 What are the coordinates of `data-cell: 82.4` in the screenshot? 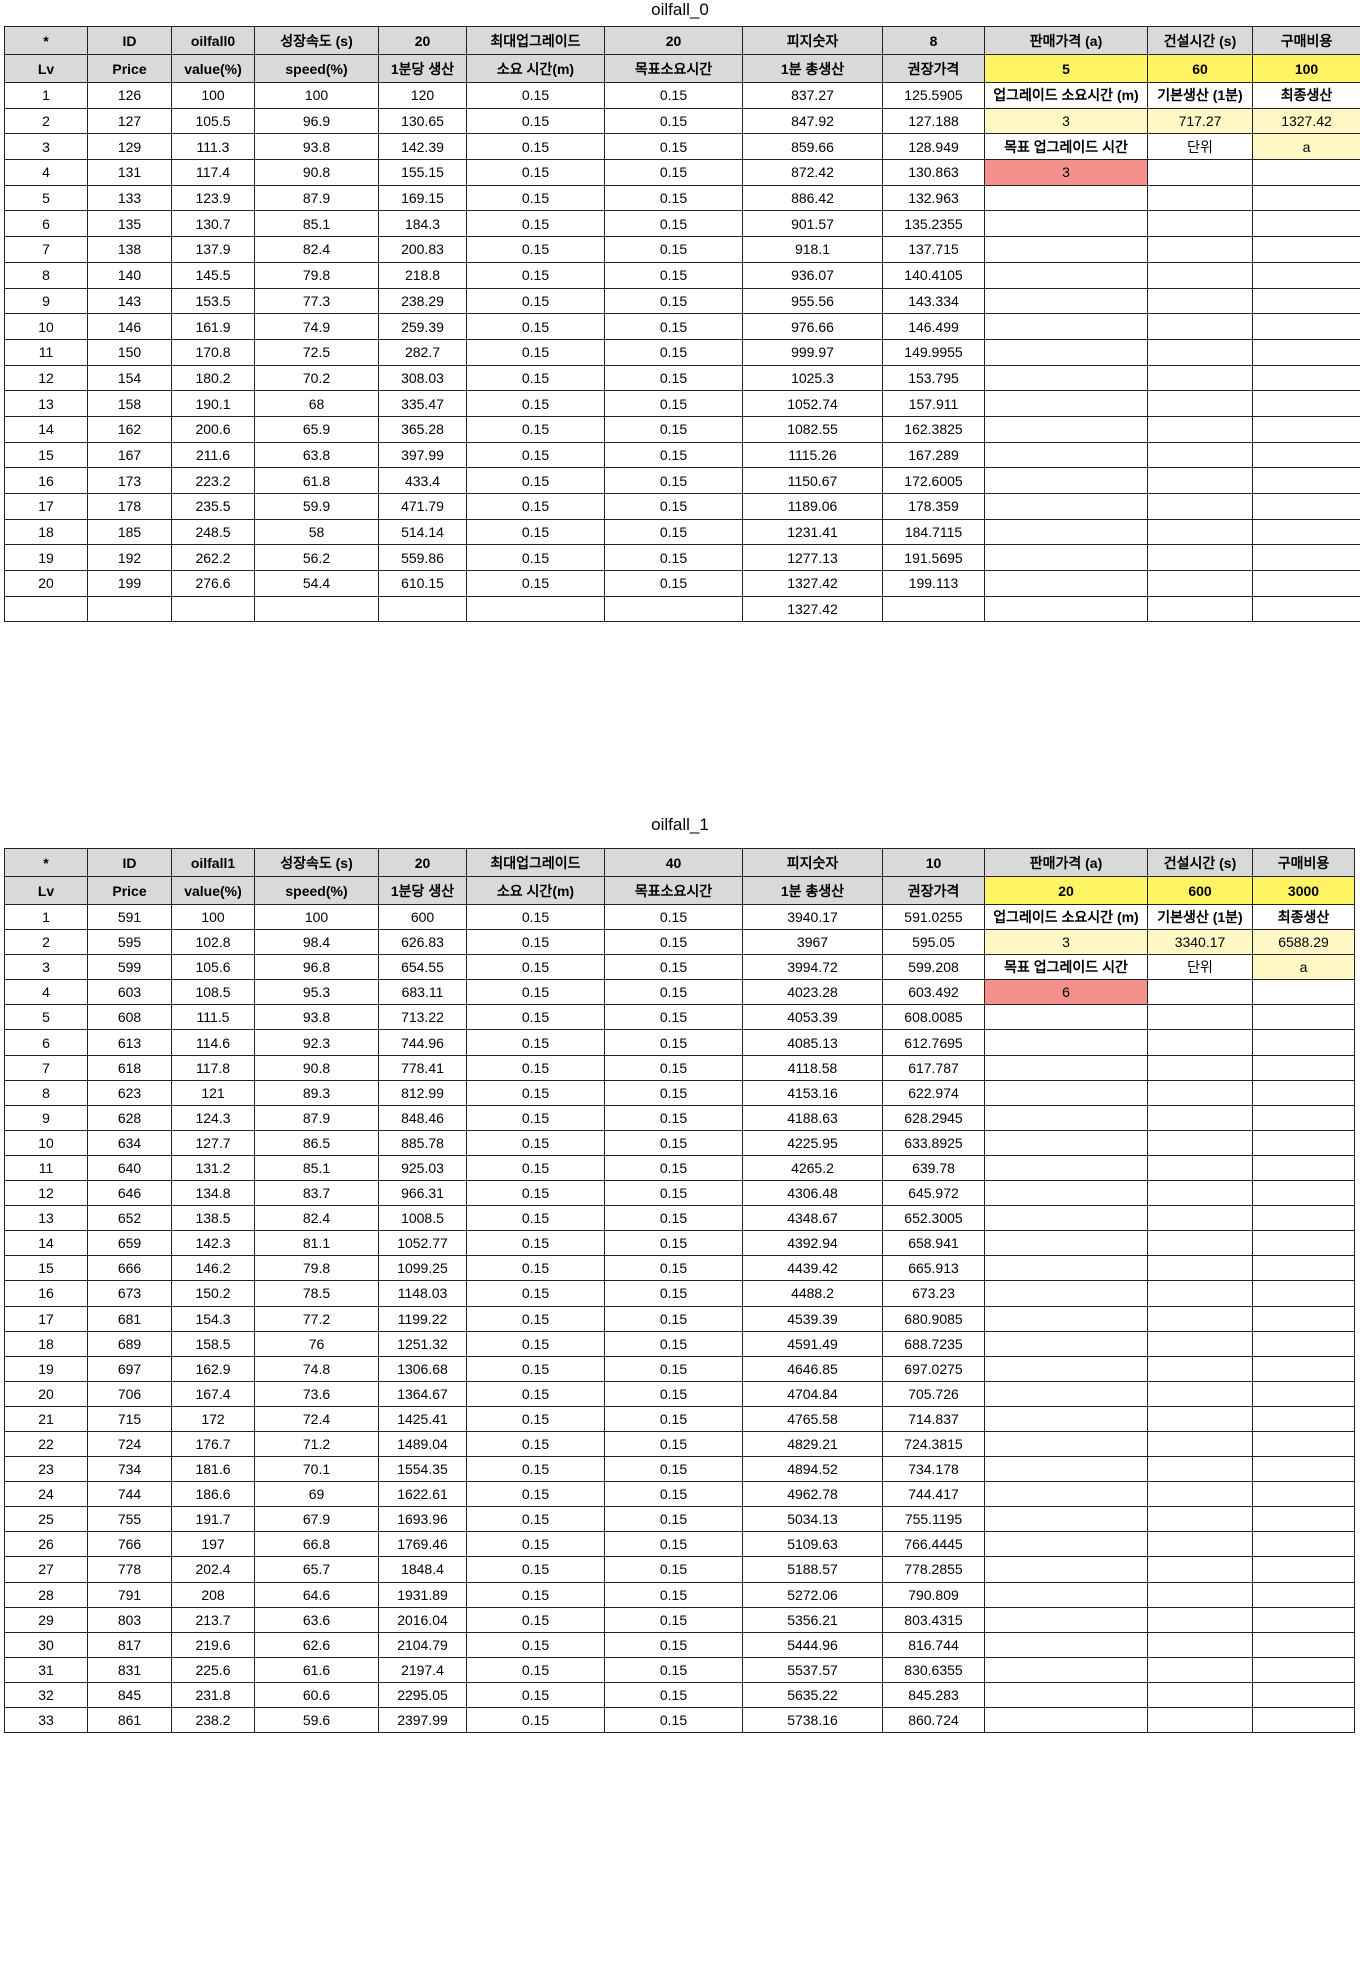 It's located at (316, 249).